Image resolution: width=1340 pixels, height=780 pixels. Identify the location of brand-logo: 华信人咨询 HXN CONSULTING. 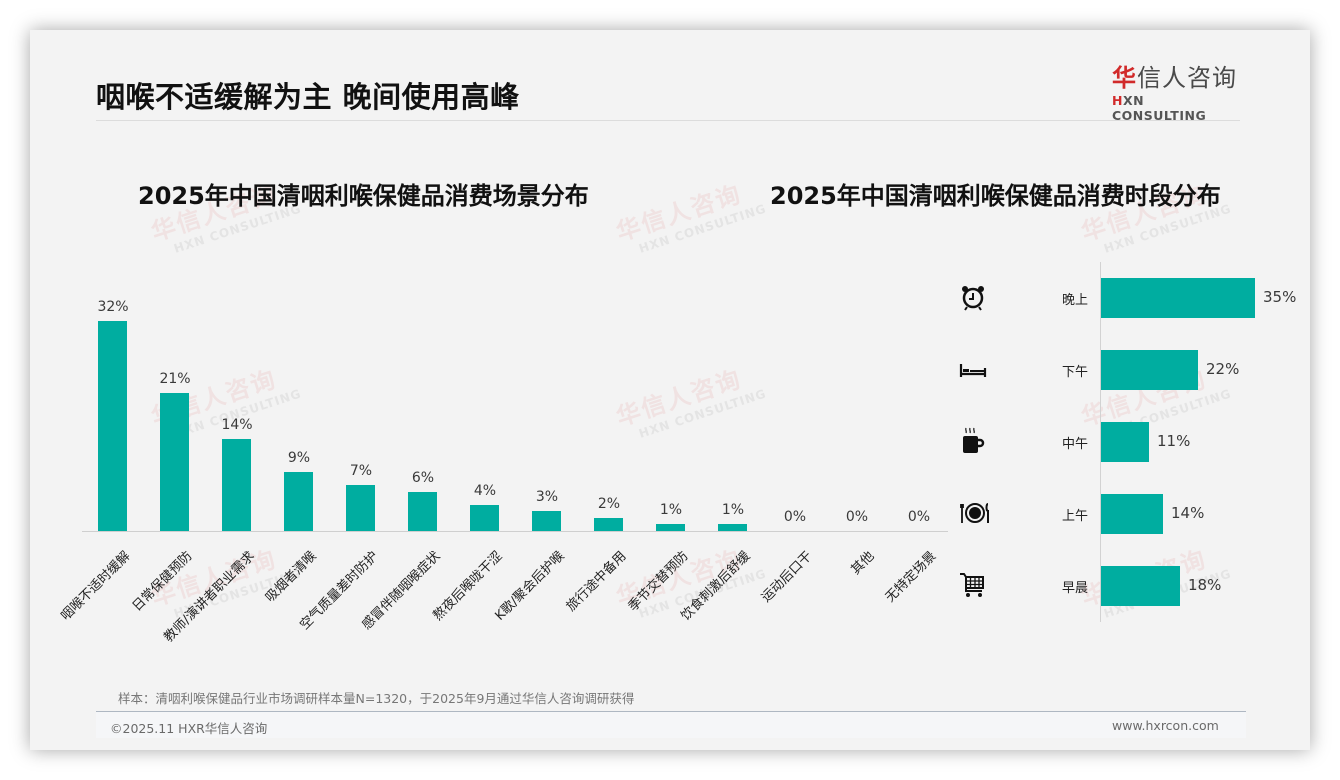
(1177, 93).